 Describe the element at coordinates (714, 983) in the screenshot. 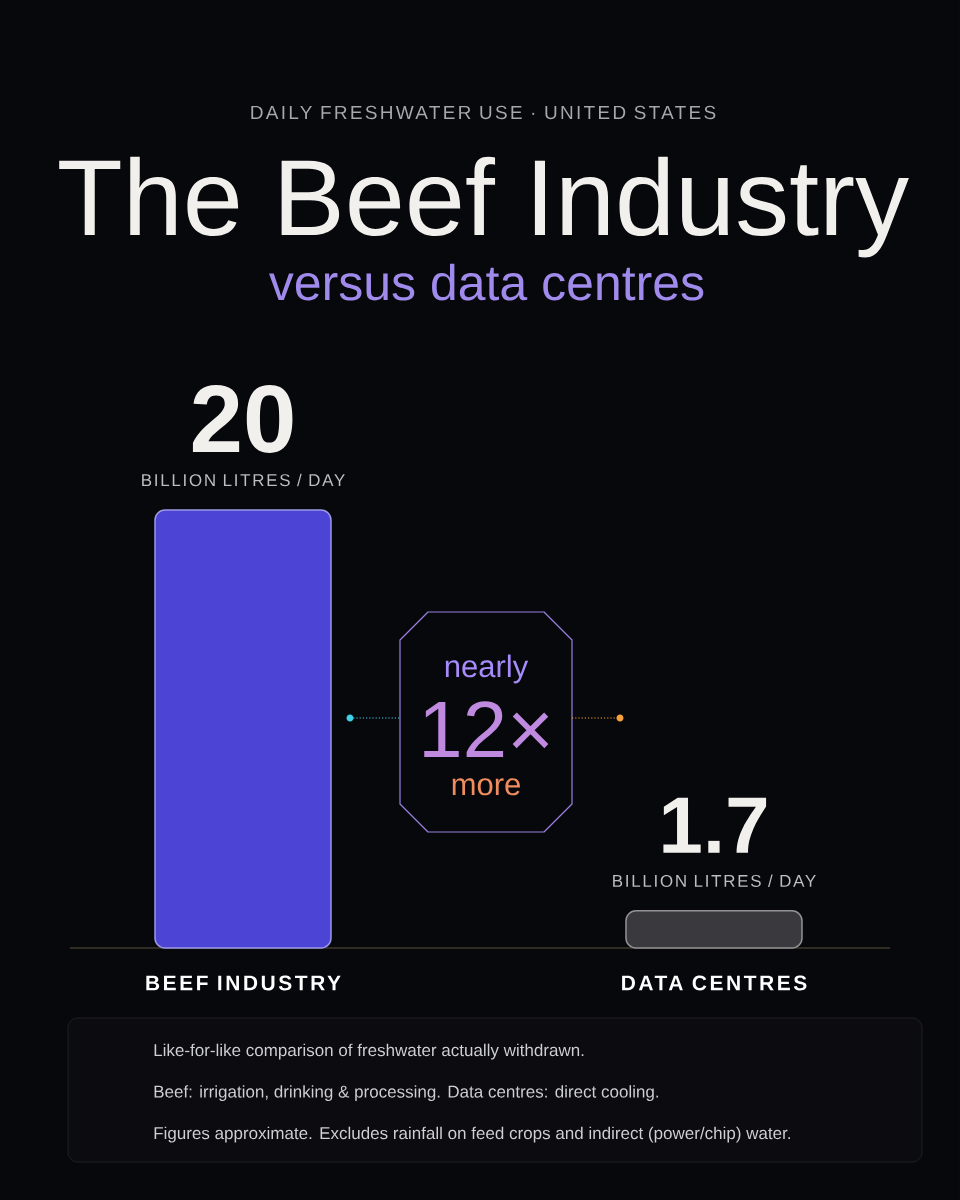

I see `x-tick-label: DATA CENTRES` at that location.